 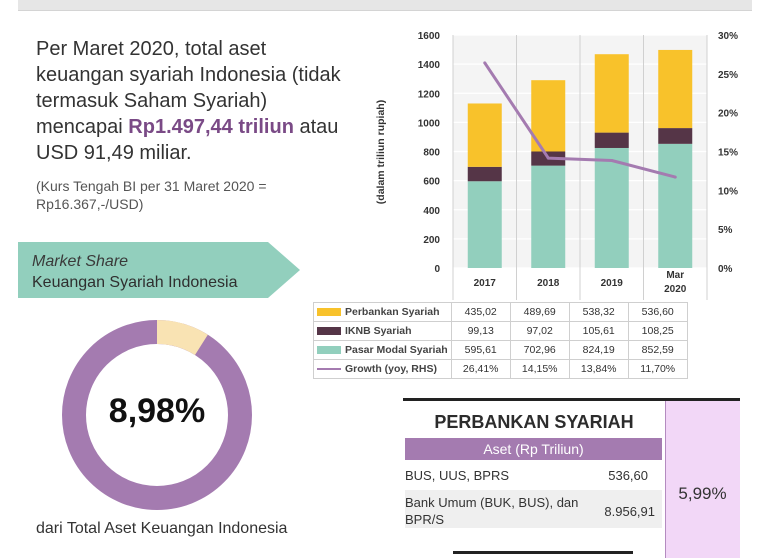 I want to click on y-tick-label: 1600, so click(x=429, y=36).